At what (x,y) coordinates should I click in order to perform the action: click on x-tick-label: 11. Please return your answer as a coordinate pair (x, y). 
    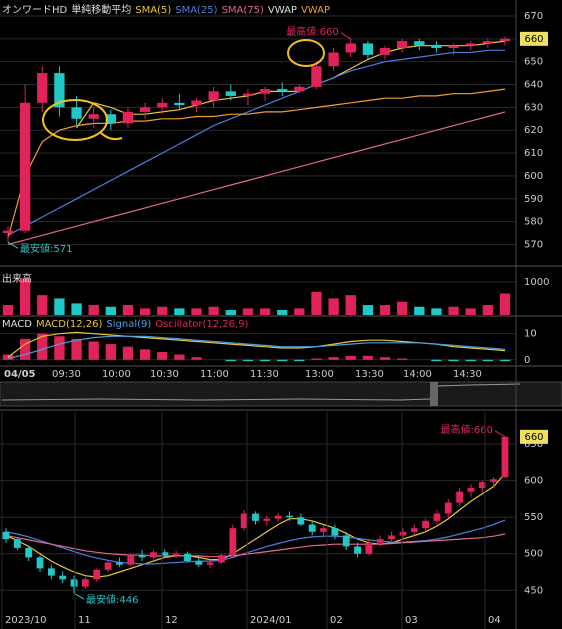
    Looking at the image, I should click on (84, 620).